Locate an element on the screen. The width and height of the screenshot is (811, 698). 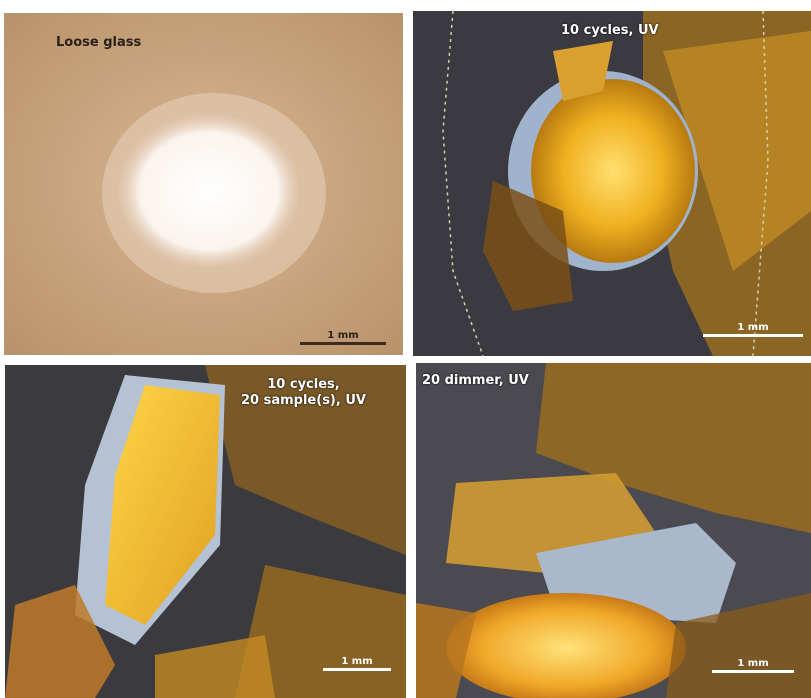
panel-3-scale-text: 1 mm is located at coordinates (357, 661).